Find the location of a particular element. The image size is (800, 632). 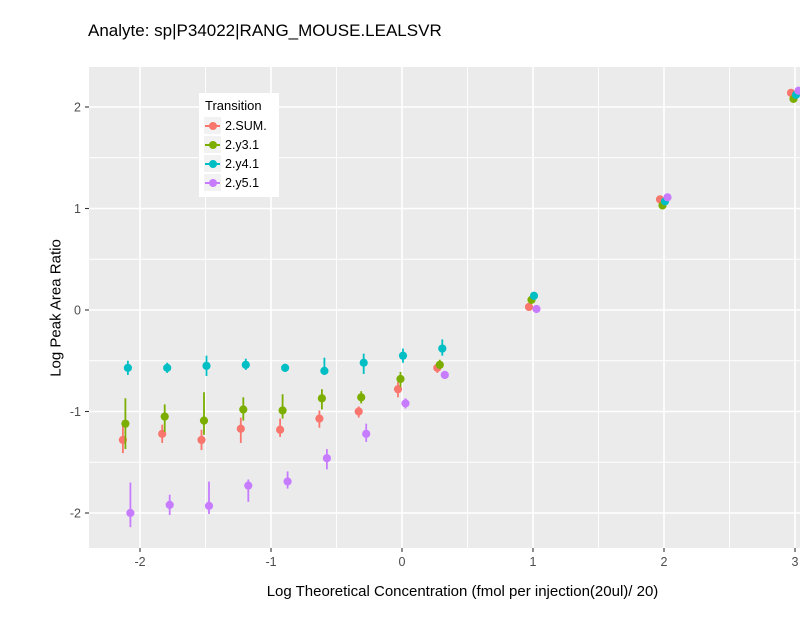

legend-title: Transition is located at coordinates (233, 105).